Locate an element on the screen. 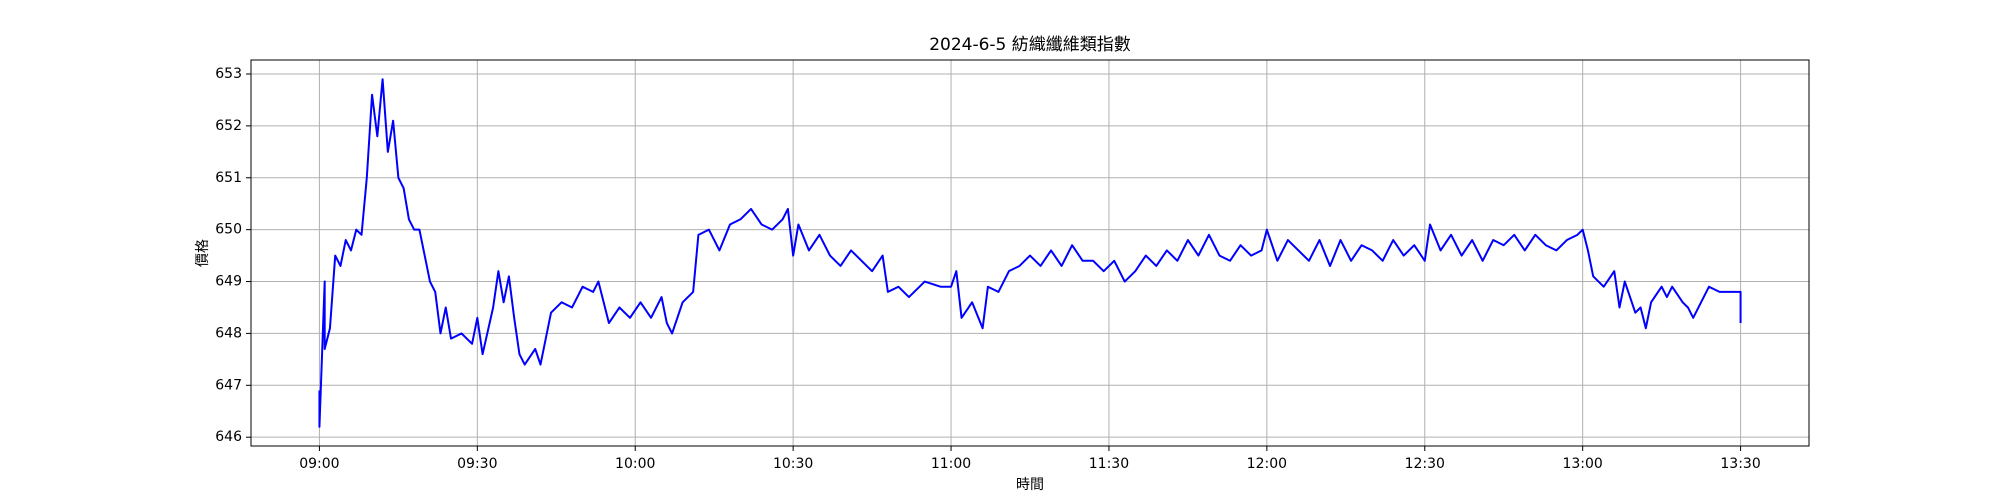  y-tick-label: 646 is located at coordinates (228, 437).